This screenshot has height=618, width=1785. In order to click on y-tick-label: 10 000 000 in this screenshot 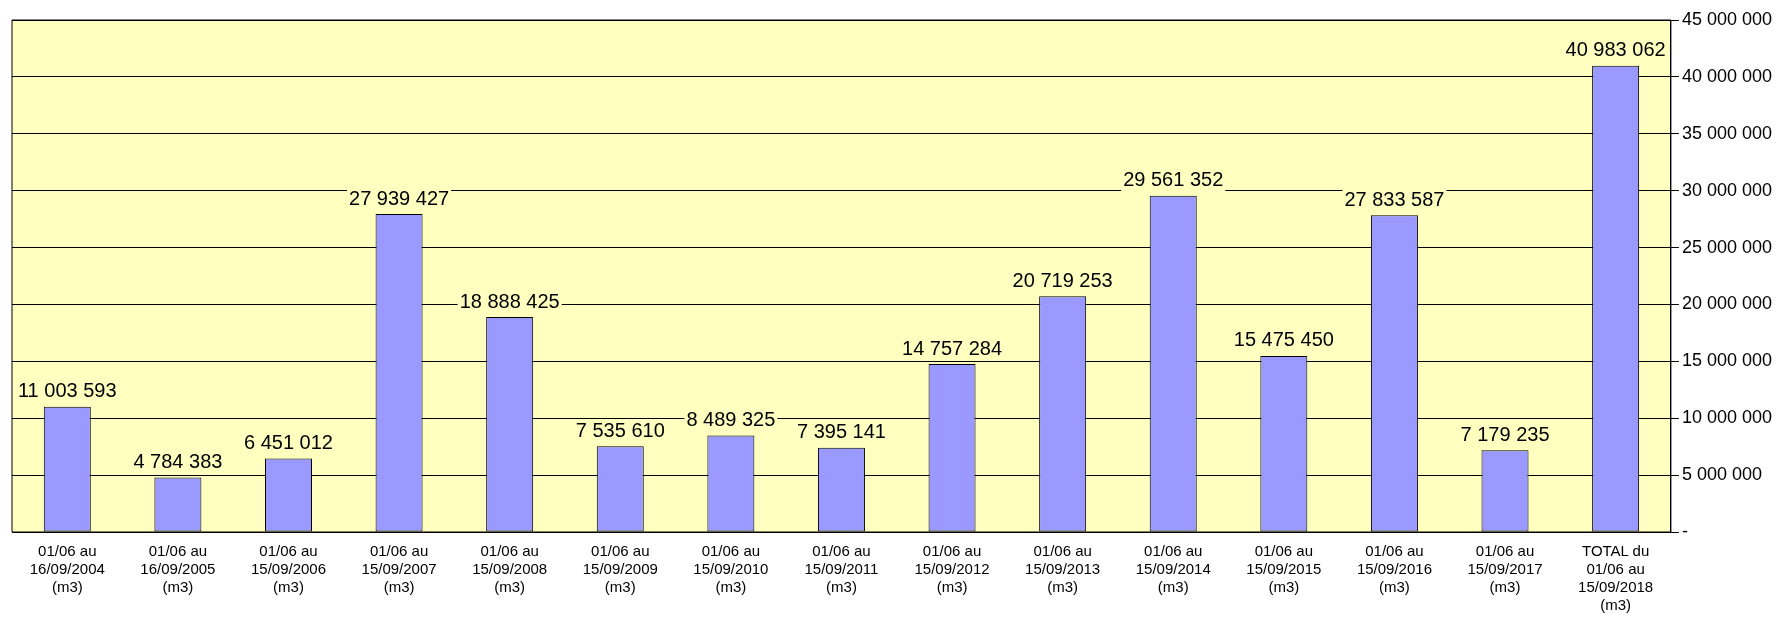, I will do `click(1727, 417)`.